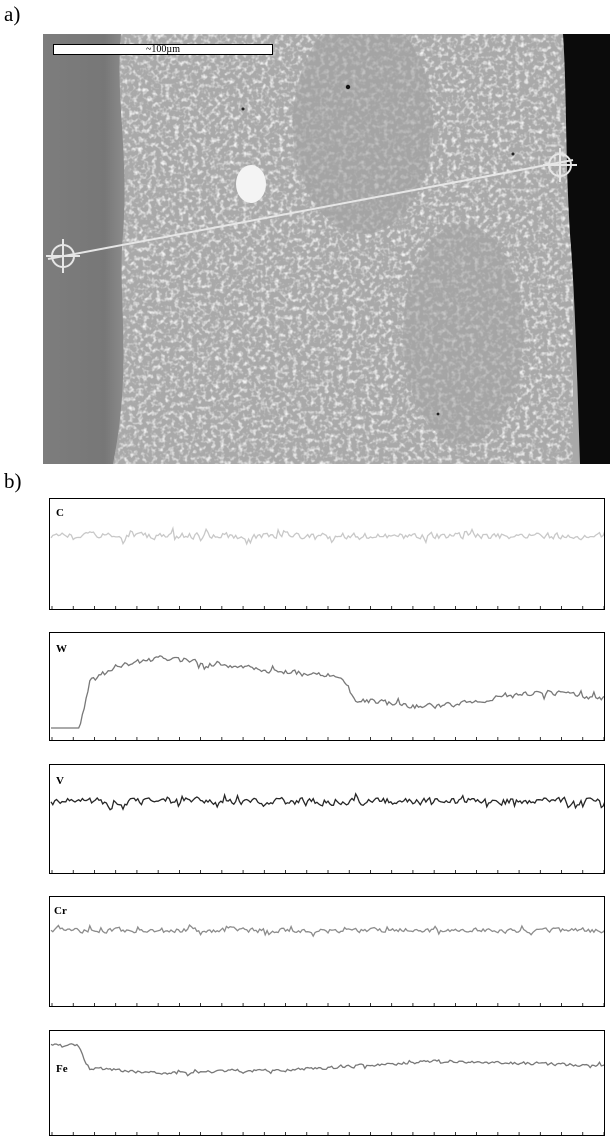  I want to click on profile-v-label: V, so click(60, 781).